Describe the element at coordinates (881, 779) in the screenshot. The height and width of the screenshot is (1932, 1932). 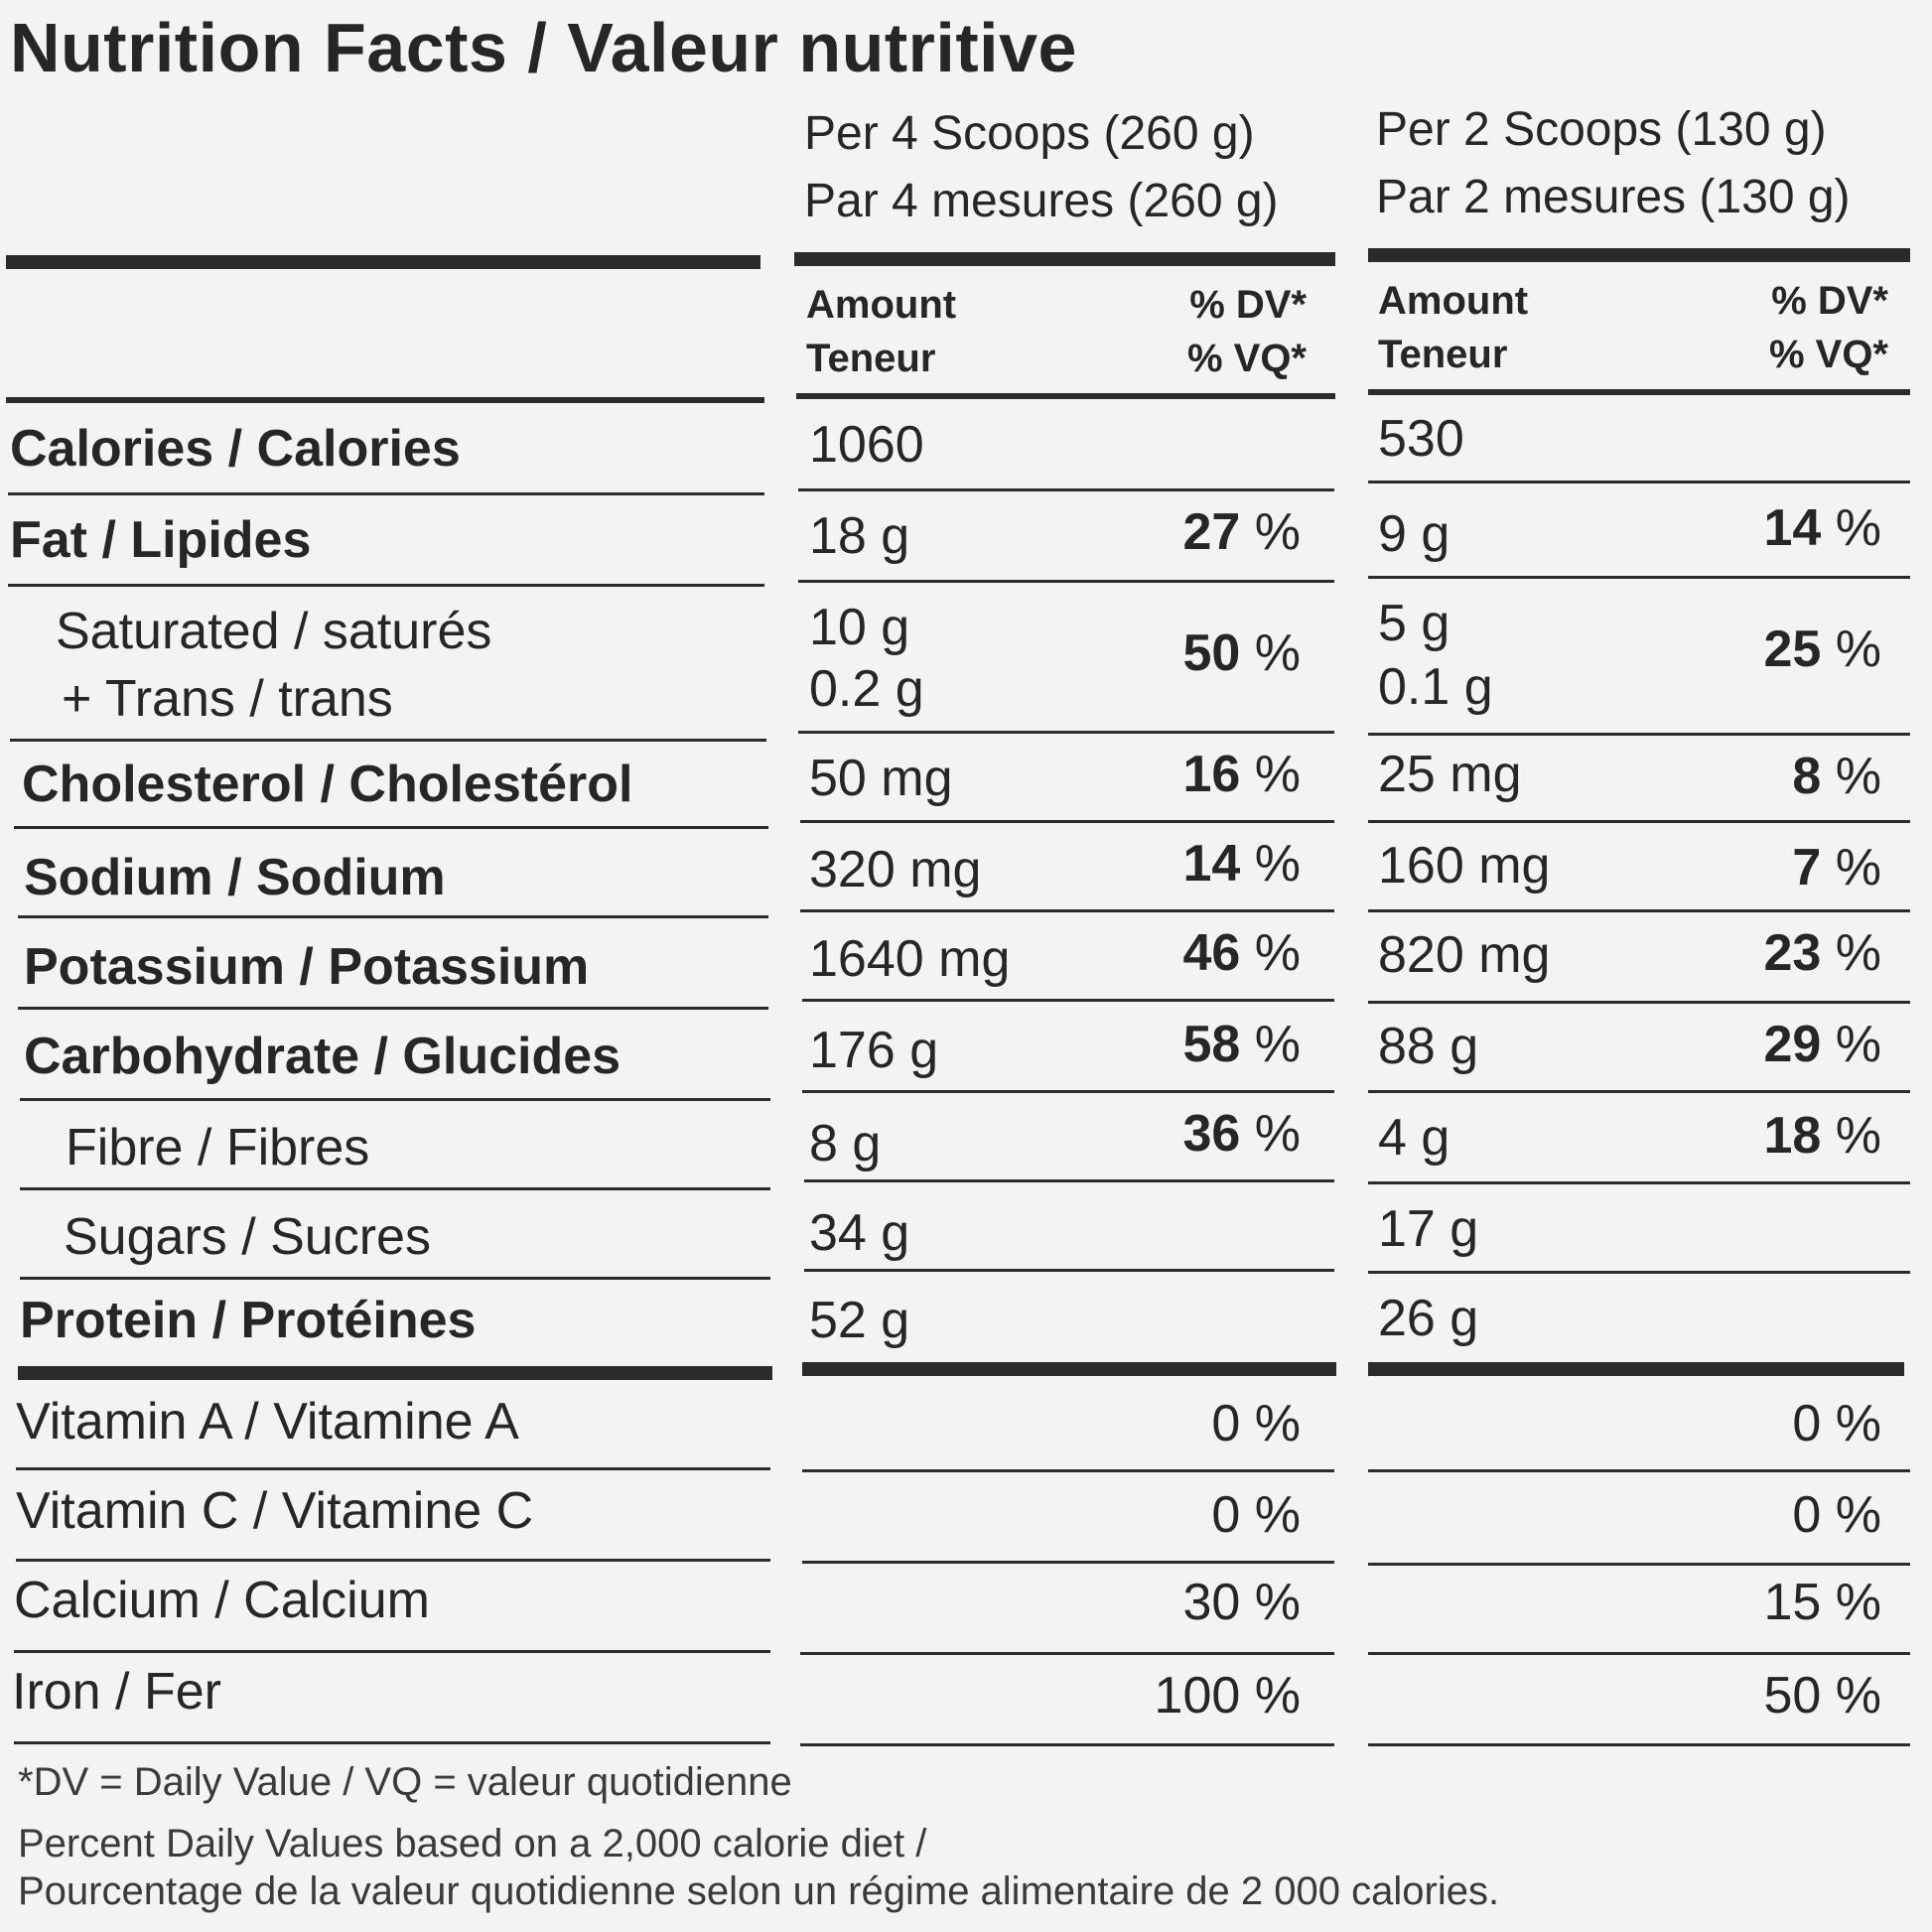
I see `amount-cholesterol-col1: 50 mg` at that location.